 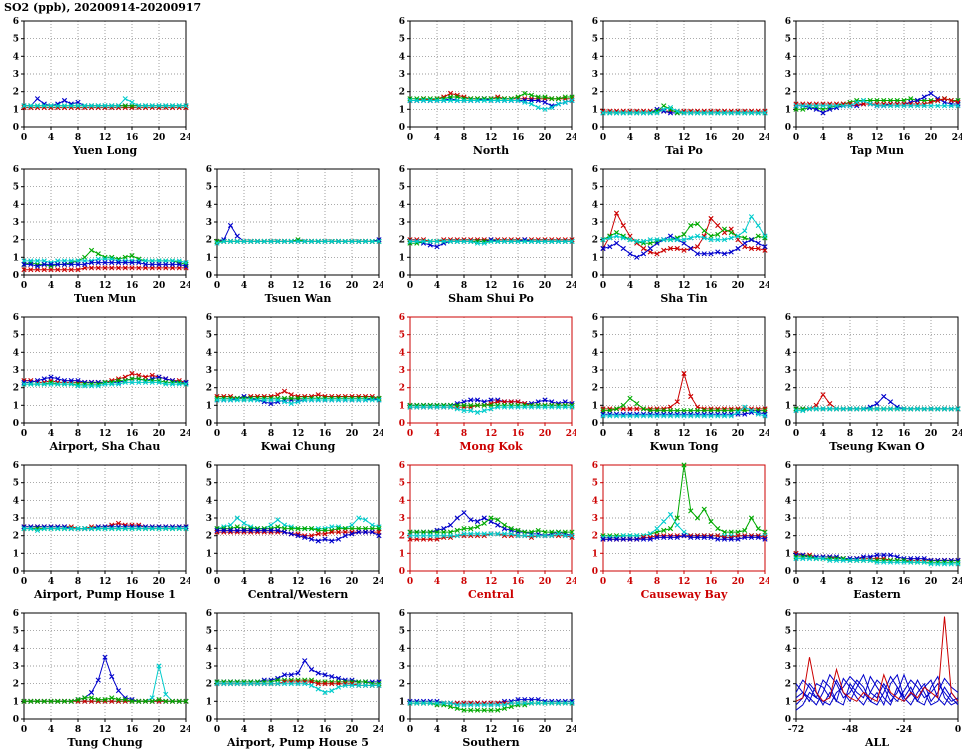 I want to click on chart-title: Airport, Pump House 5, so click(x=297, y=742).